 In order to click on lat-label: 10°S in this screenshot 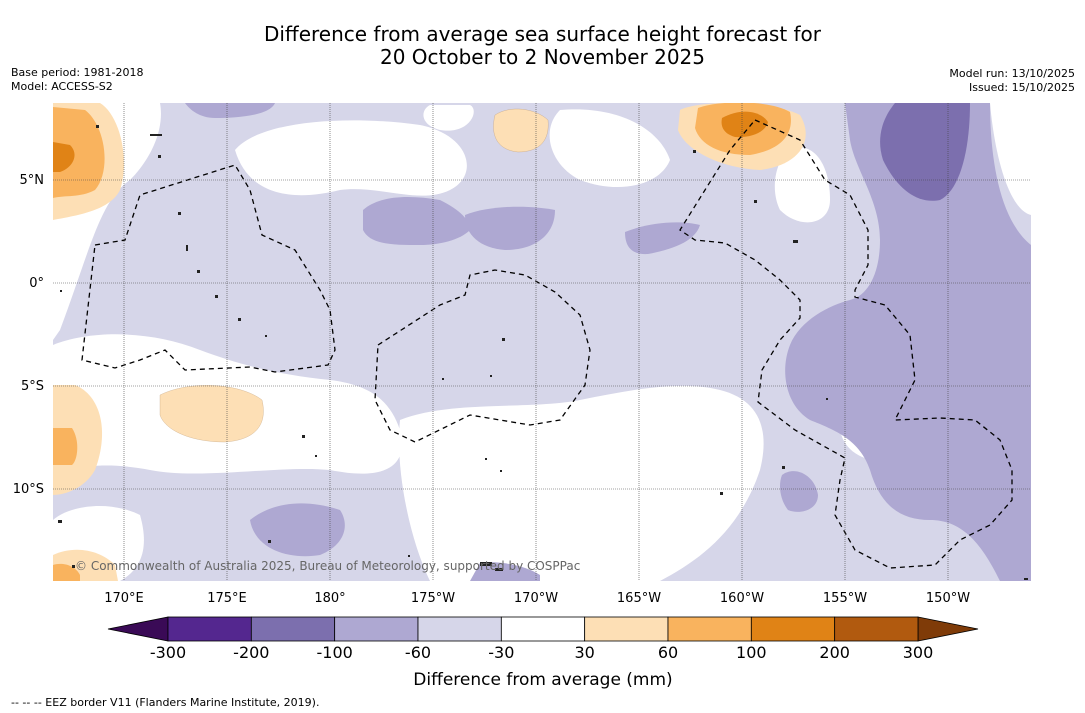, I will do `click(28, 489)`.